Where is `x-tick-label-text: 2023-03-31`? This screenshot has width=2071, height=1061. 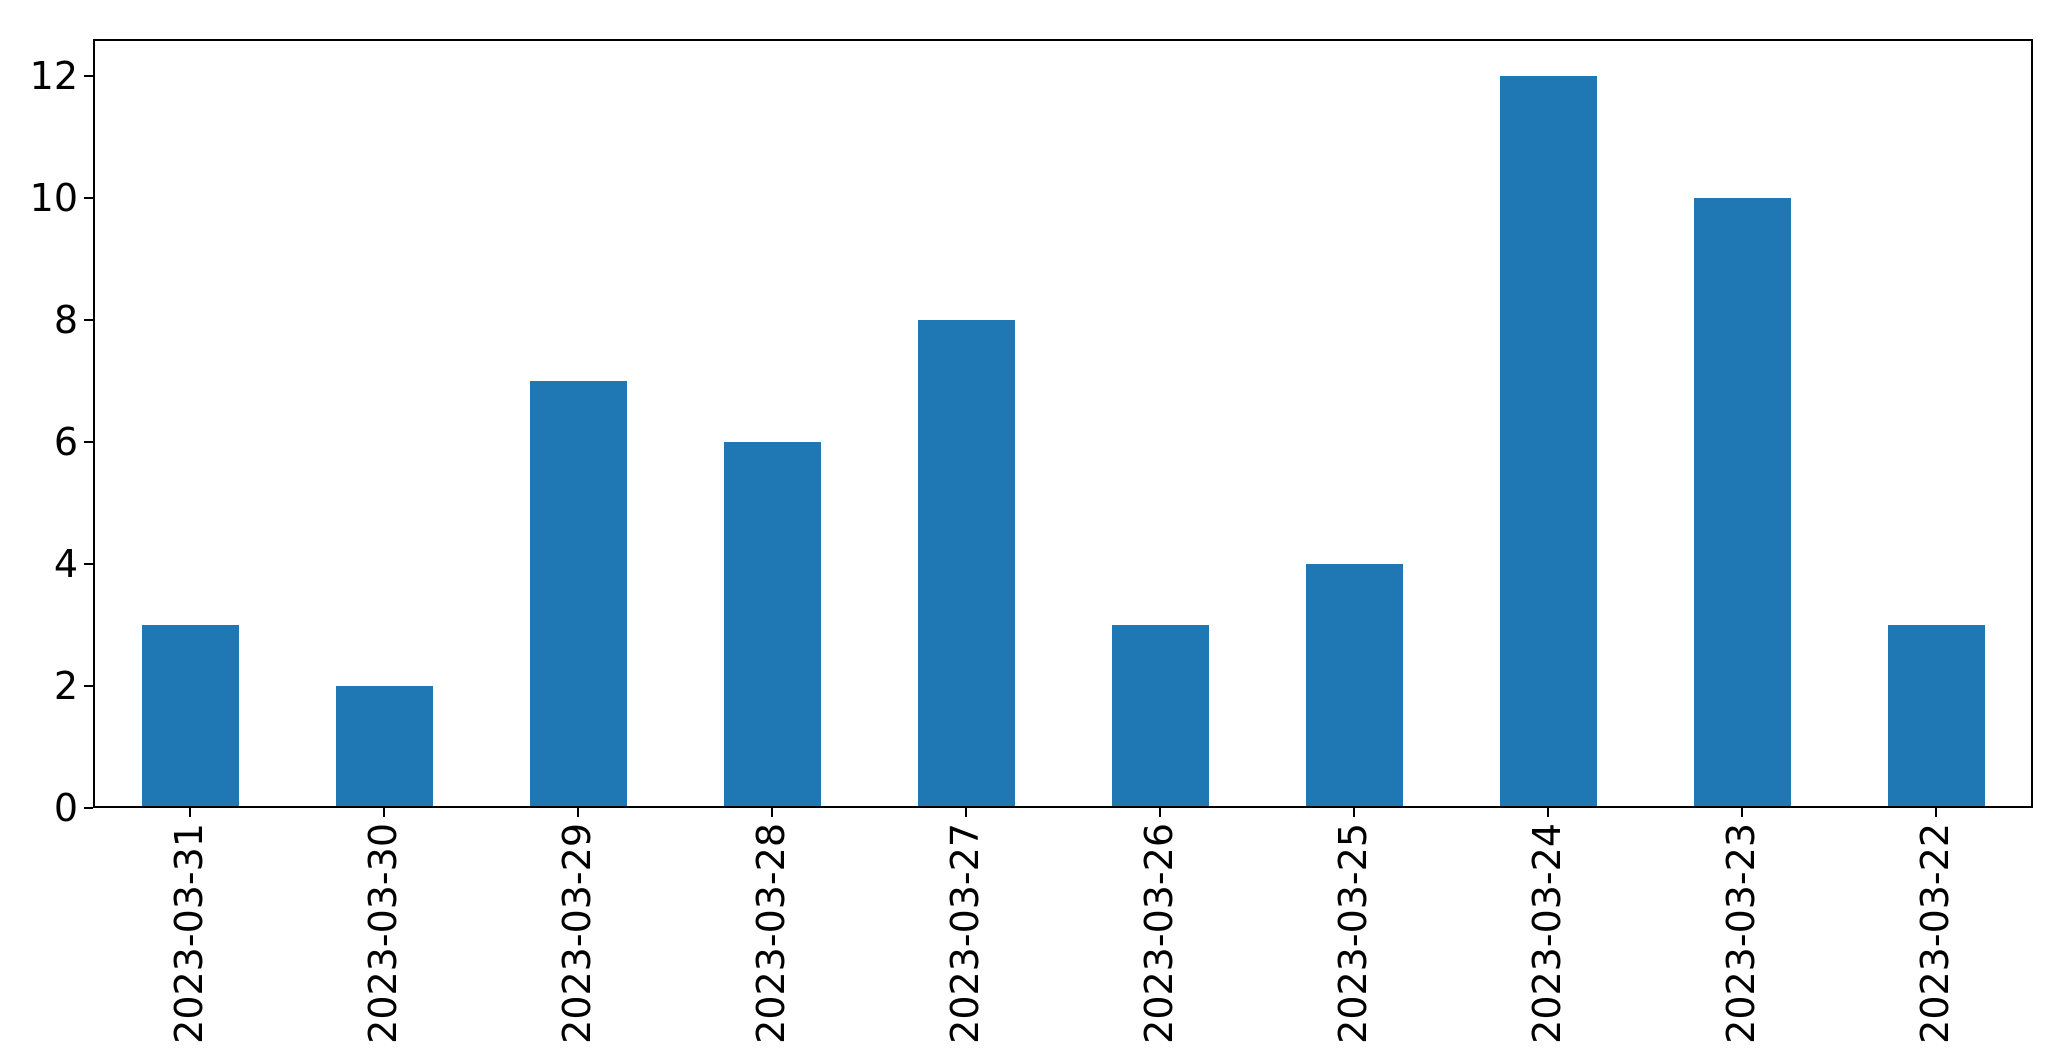
x-tick-label-text: 2023-03-31 is located at coordinates (189, 933).